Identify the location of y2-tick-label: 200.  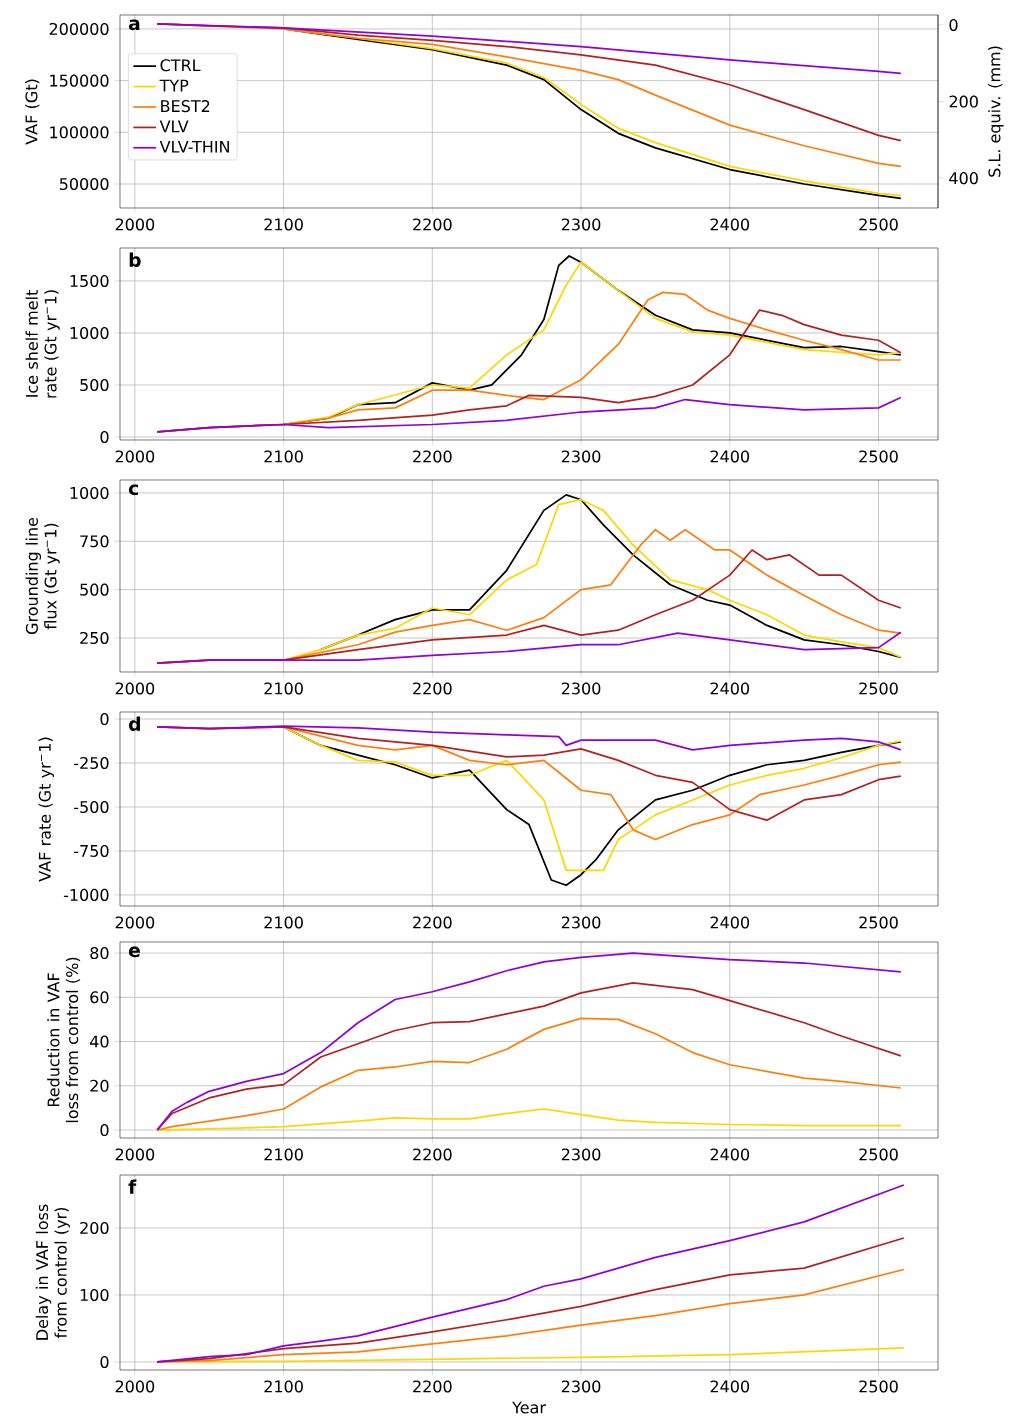
(963, 101).